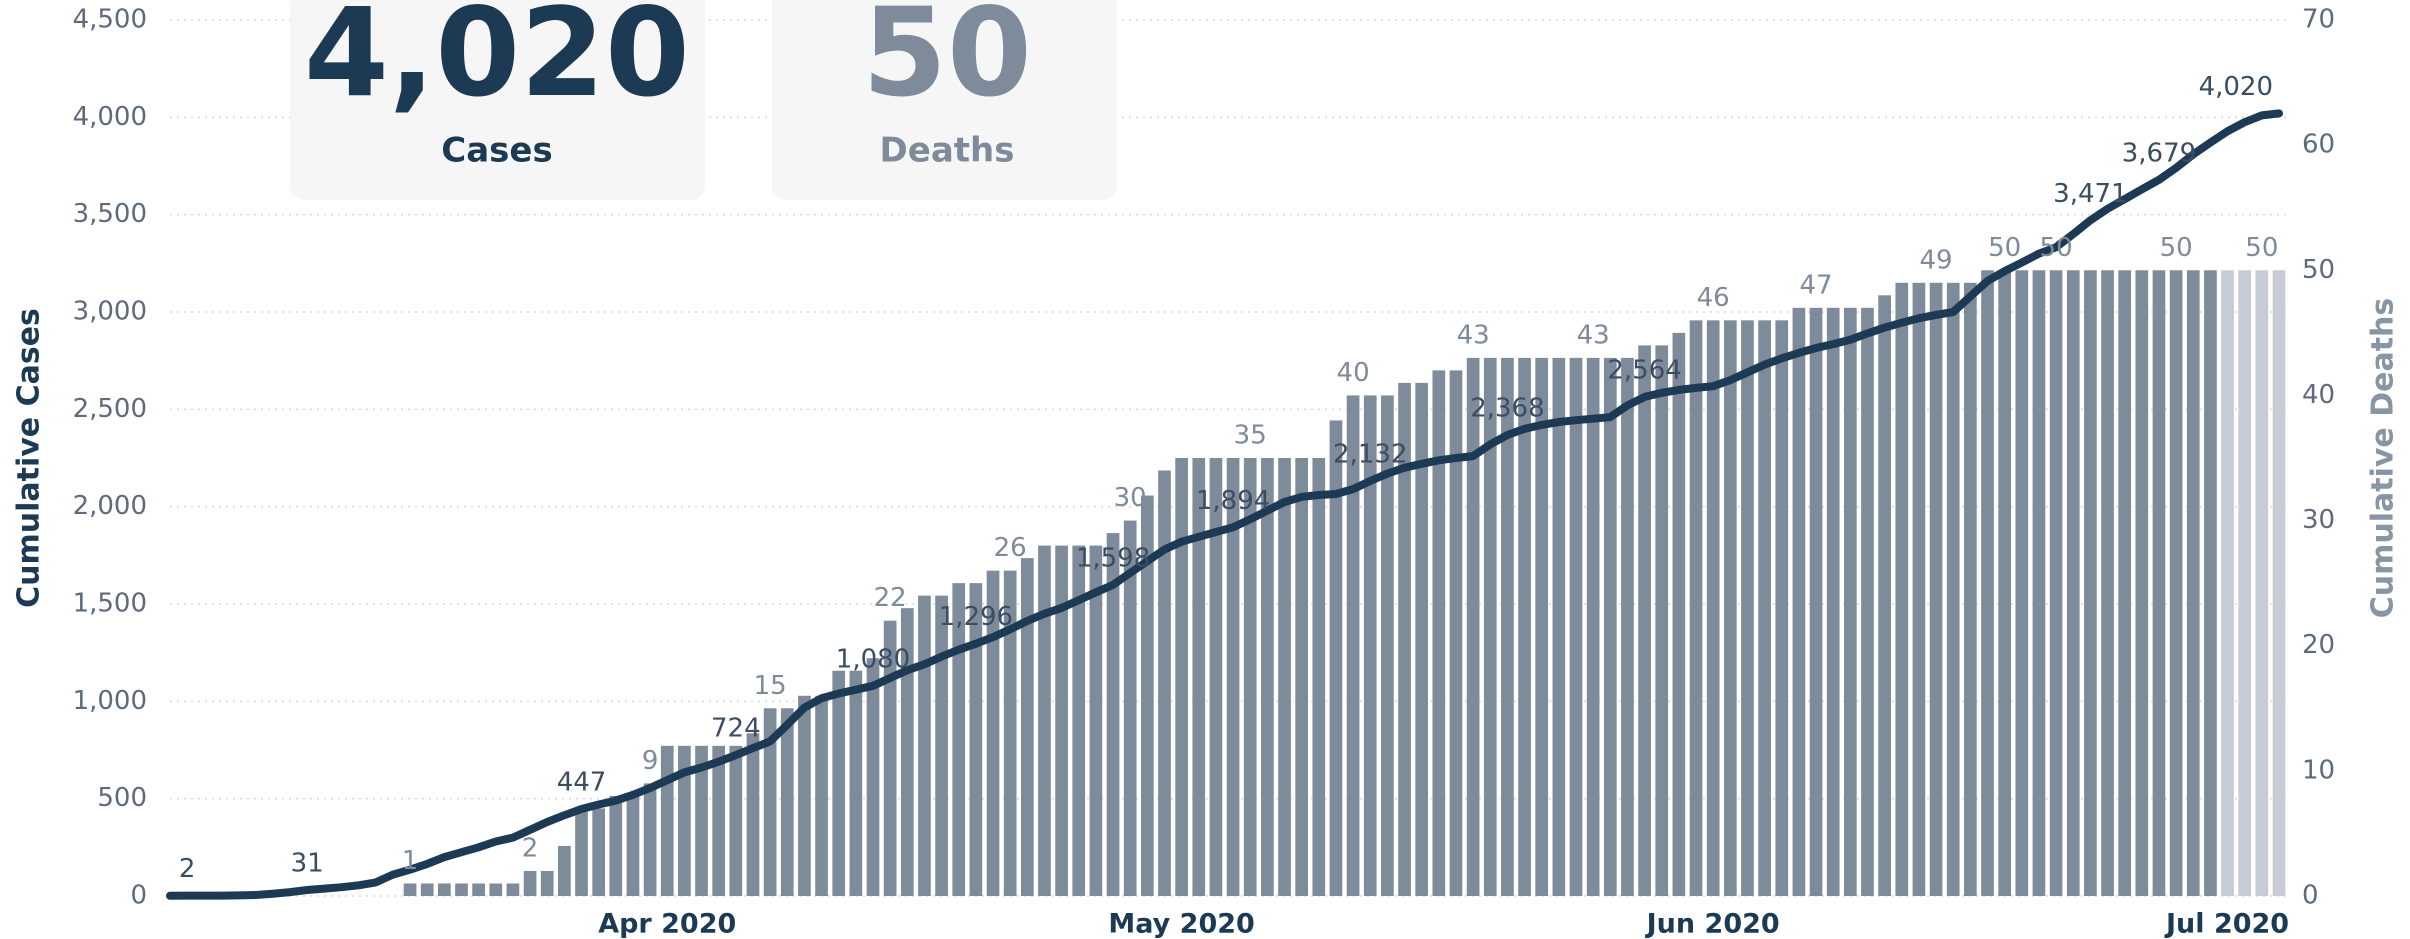  I want to click on kpi-cards: 4,020 Cases 50 Deaths, so click(703, 100).